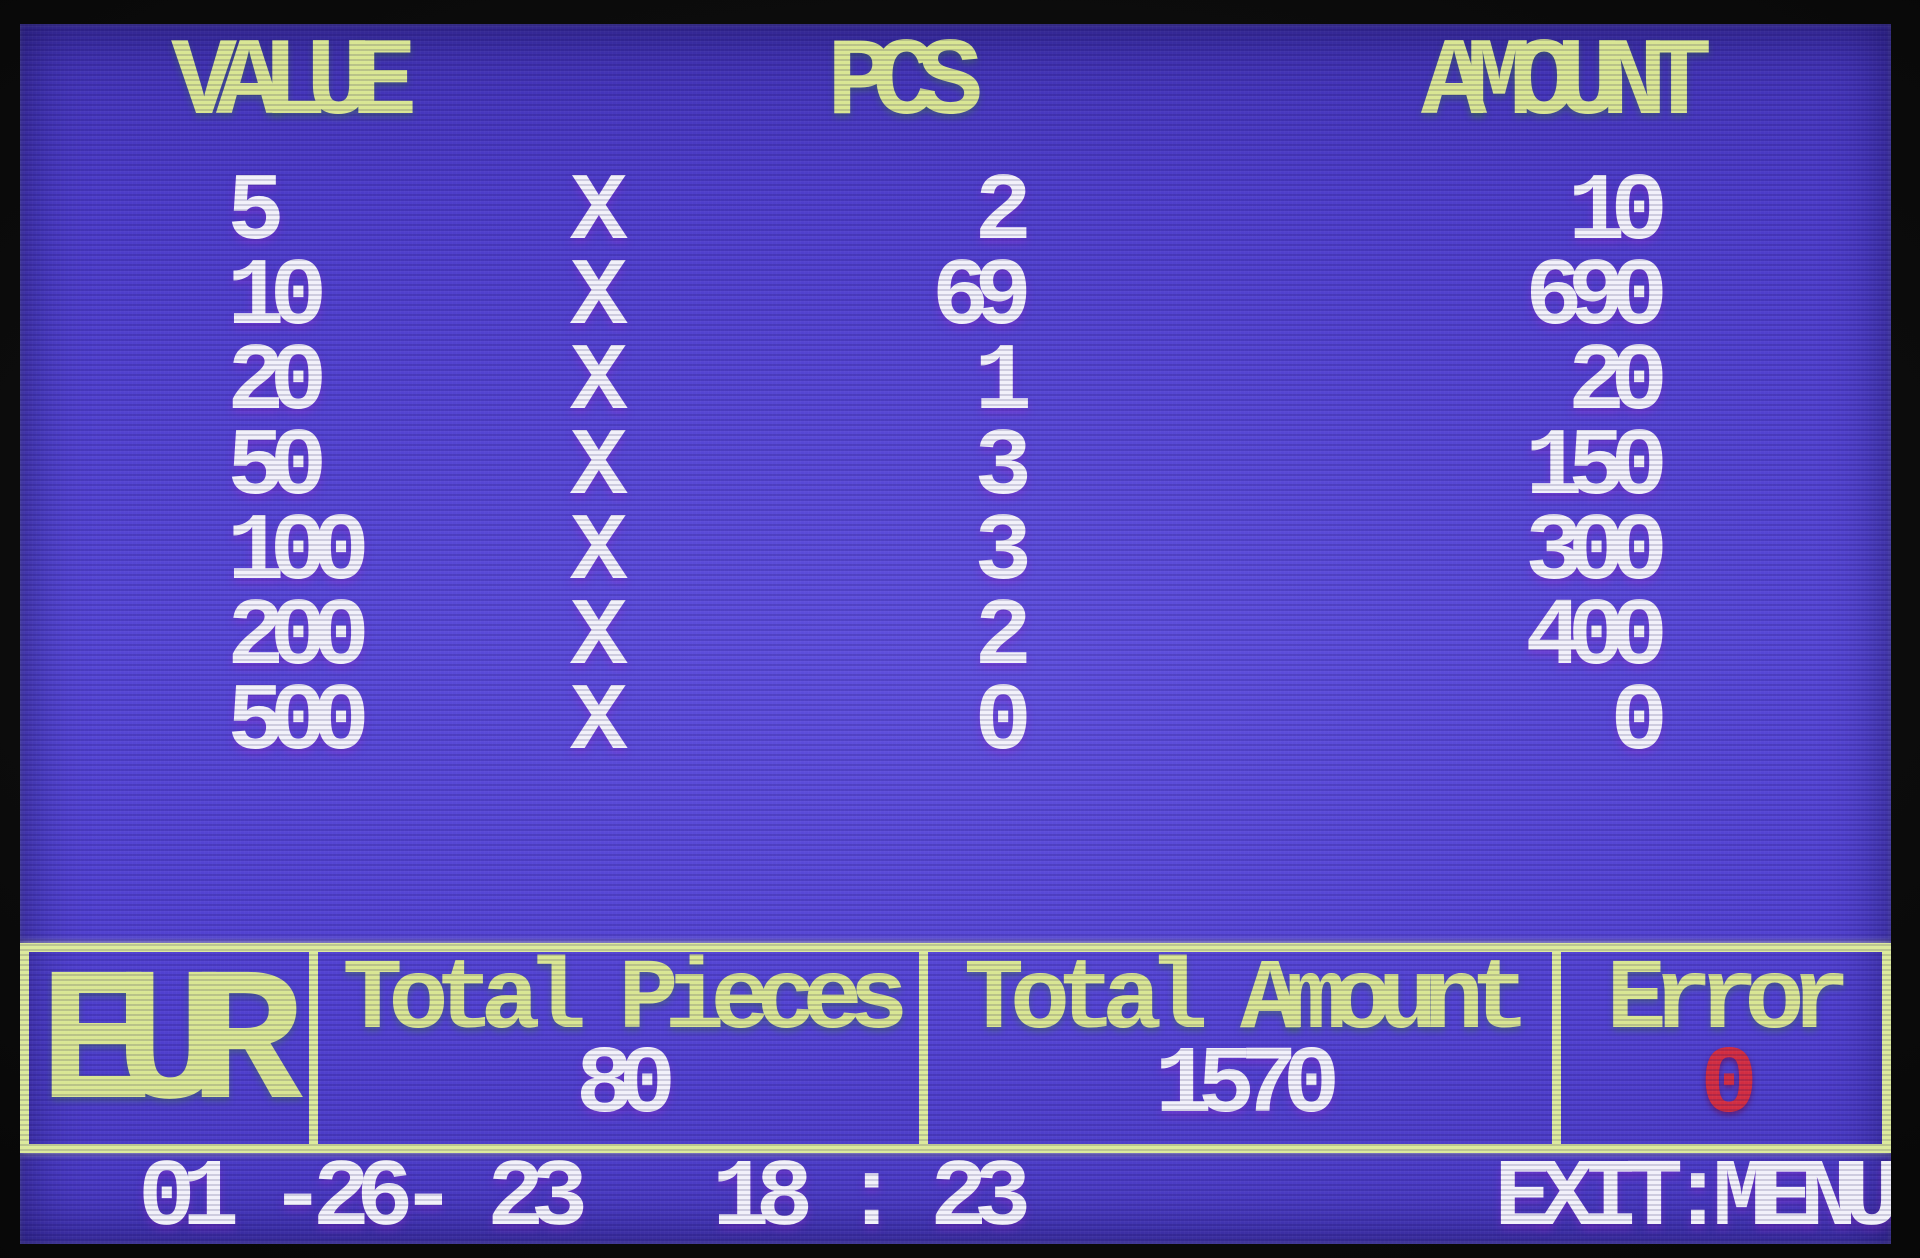  What do you see at coordinates (298, 722) in the screenshot?
I see `denomination-value: 500` at bounding box center [298, 722].